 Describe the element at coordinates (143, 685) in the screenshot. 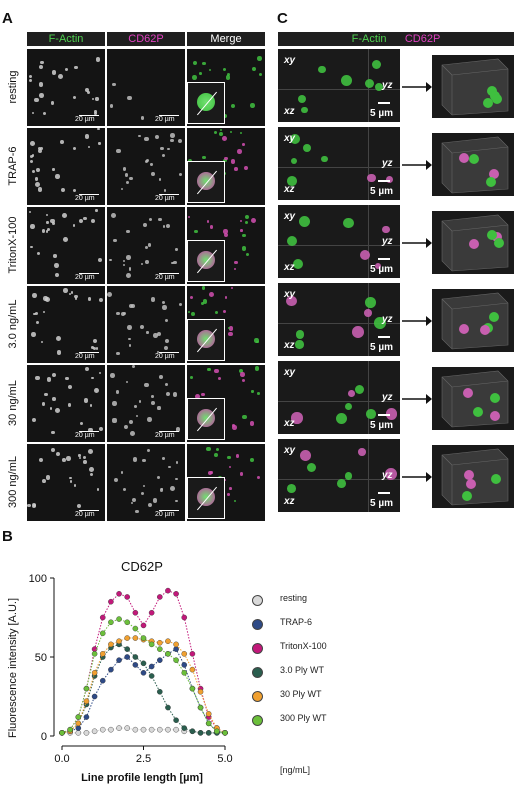

I see `series-line` at that location.